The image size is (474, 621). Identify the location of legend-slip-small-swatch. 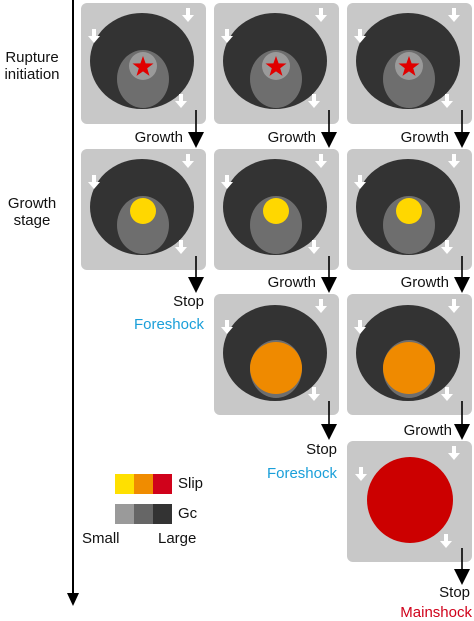
(124, 484).